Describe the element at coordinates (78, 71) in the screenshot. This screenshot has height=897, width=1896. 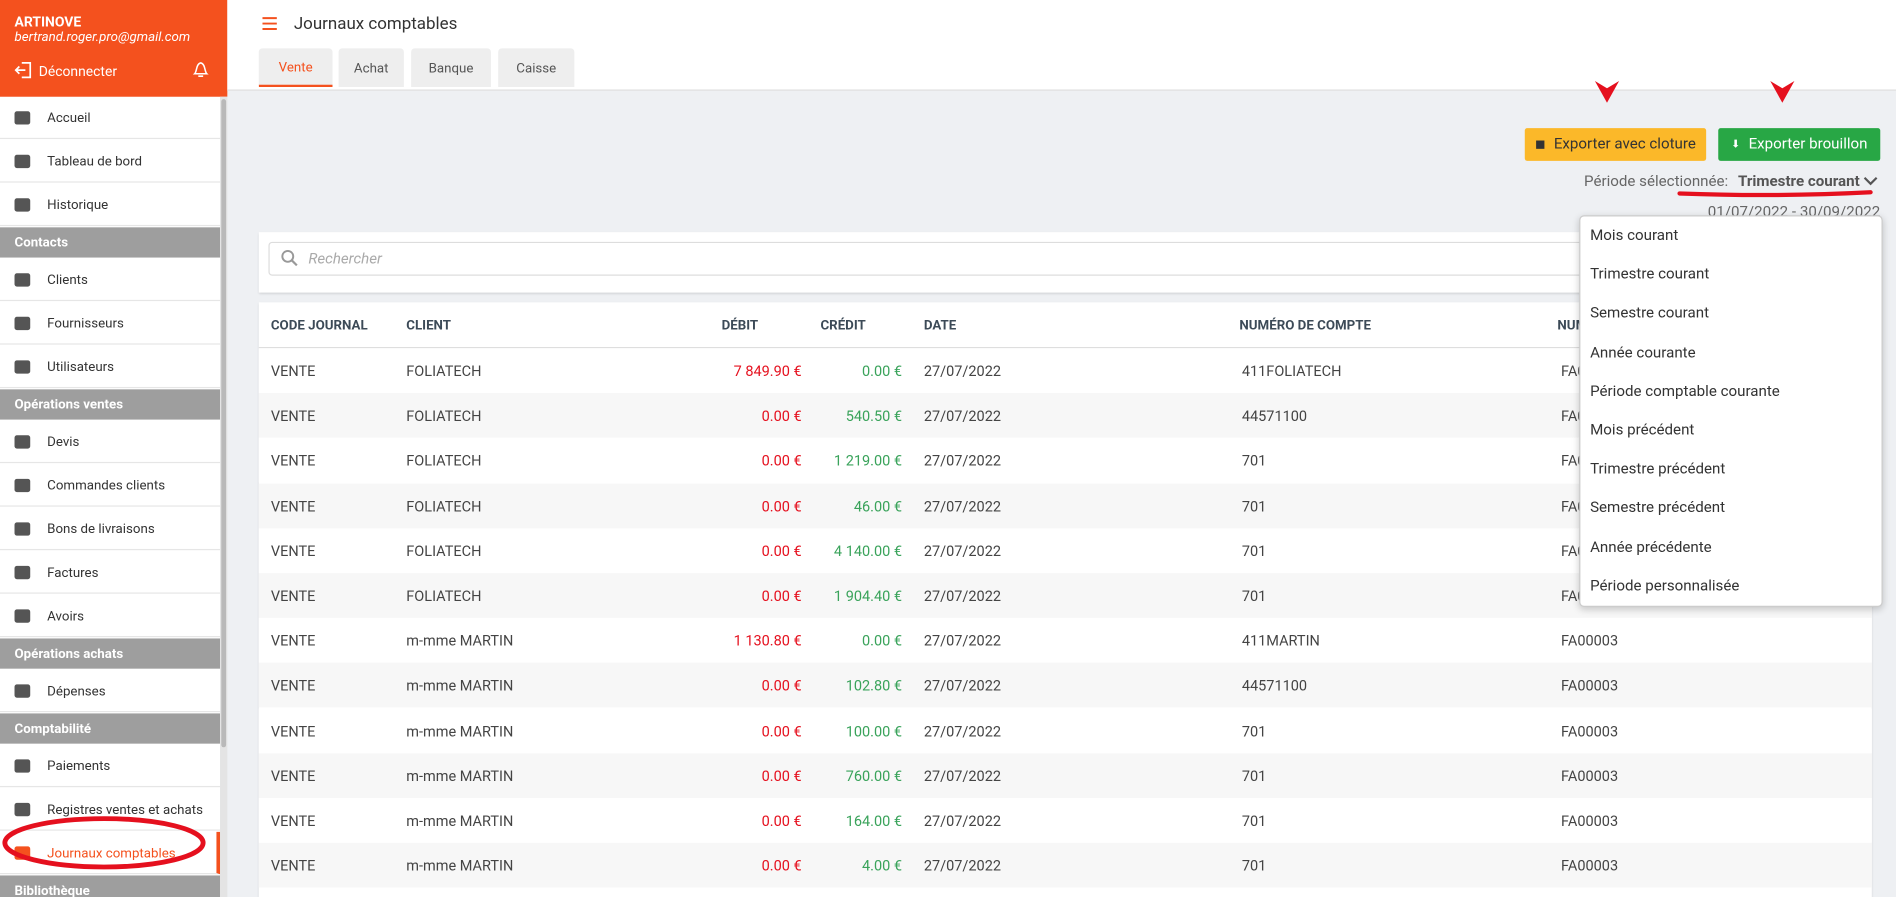
I see `logout: Déconnecter` at that location.